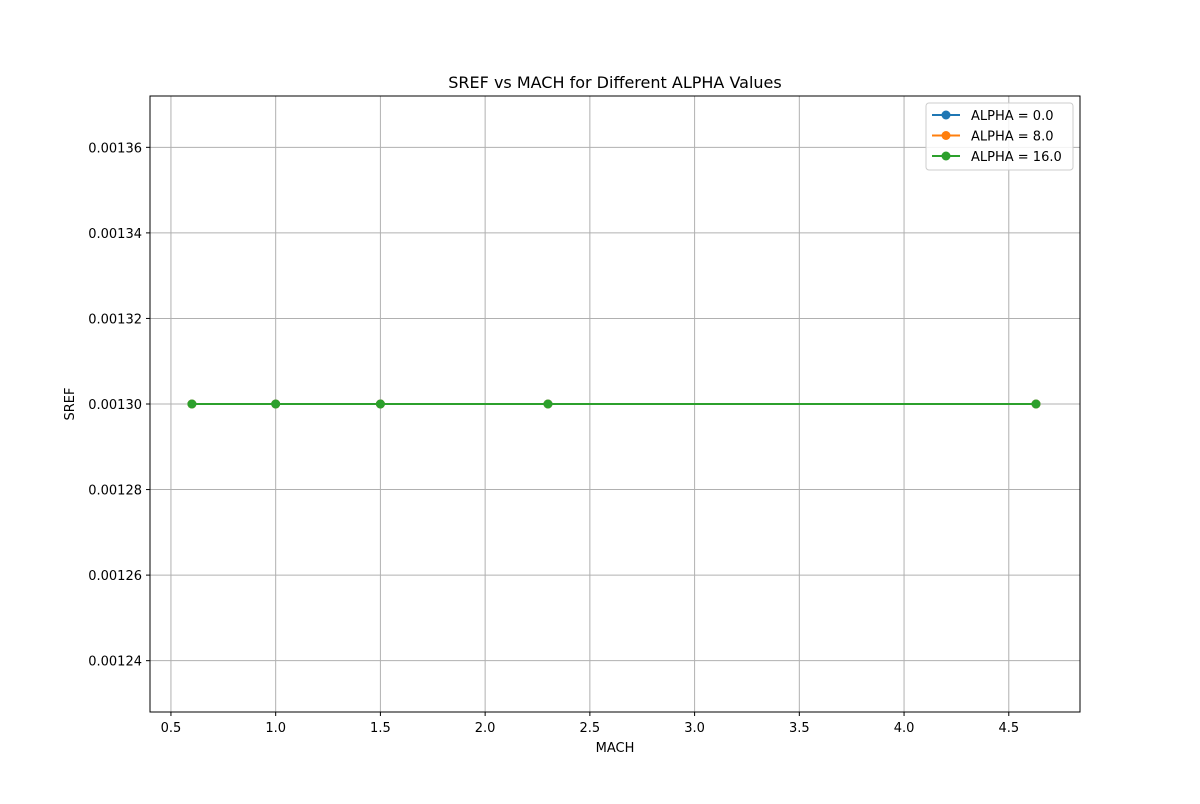 Image resolution: width=1200 pixels, height=804 pixels. Describe the element at coordinates (1012, 137) in the screenshot. I see `legend-label: ALPHA = 8.0` at that location.